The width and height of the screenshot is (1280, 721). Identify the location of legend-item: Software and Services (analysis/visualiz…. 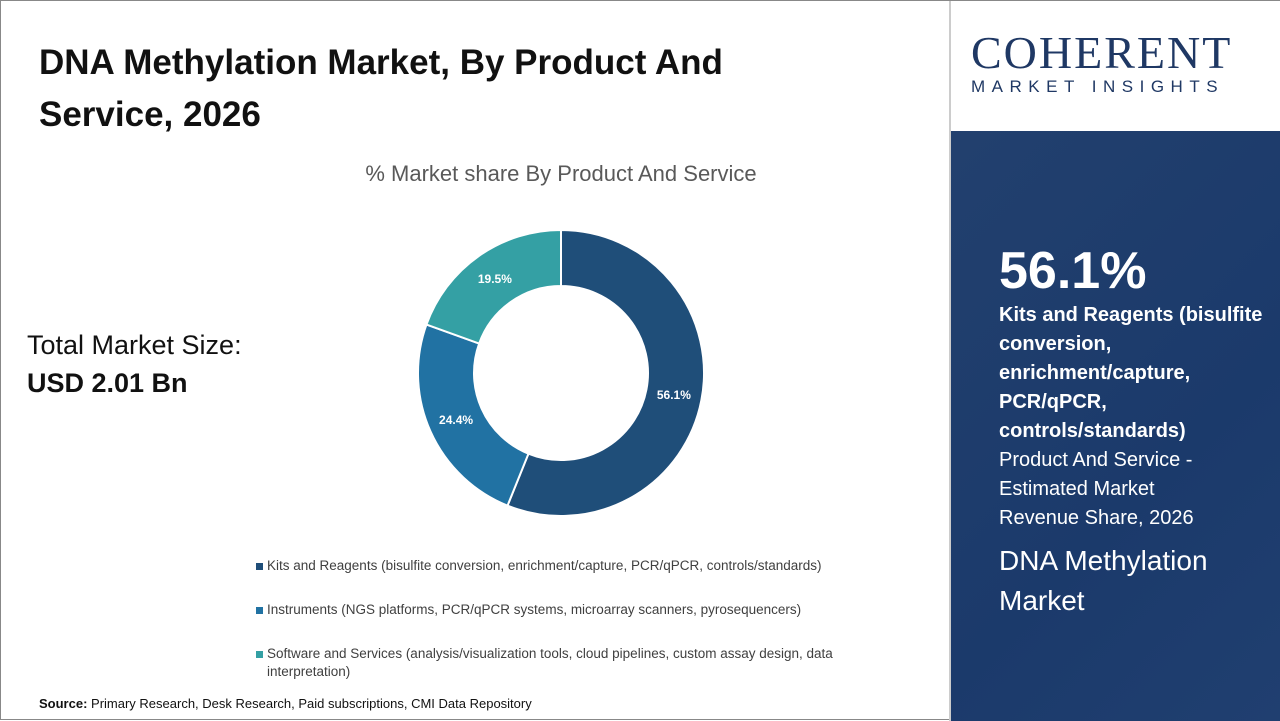
(586, 663).